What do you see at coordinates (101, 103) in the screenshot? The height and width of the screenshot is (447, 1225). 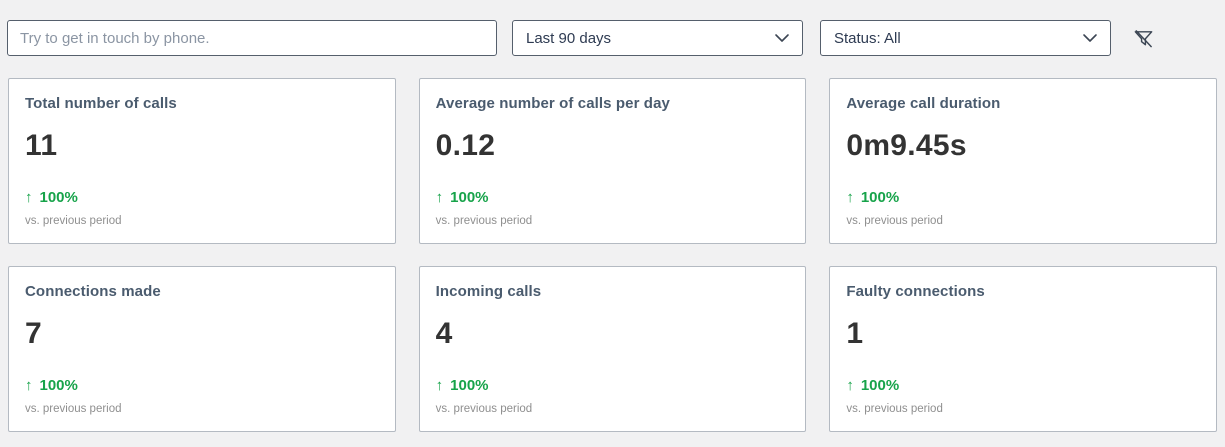 I see `stat-card-title: Total number of calls` at bounding box center [101, 103].